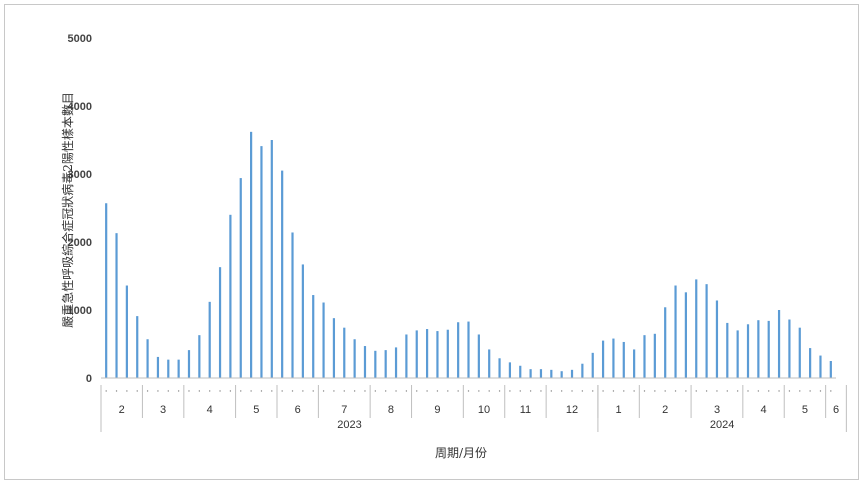 This screenshot has width=865, height=486. Describe the element at coordinates (80, 311) in the screenshot. I see `y-tick-label: 1000` at that location.